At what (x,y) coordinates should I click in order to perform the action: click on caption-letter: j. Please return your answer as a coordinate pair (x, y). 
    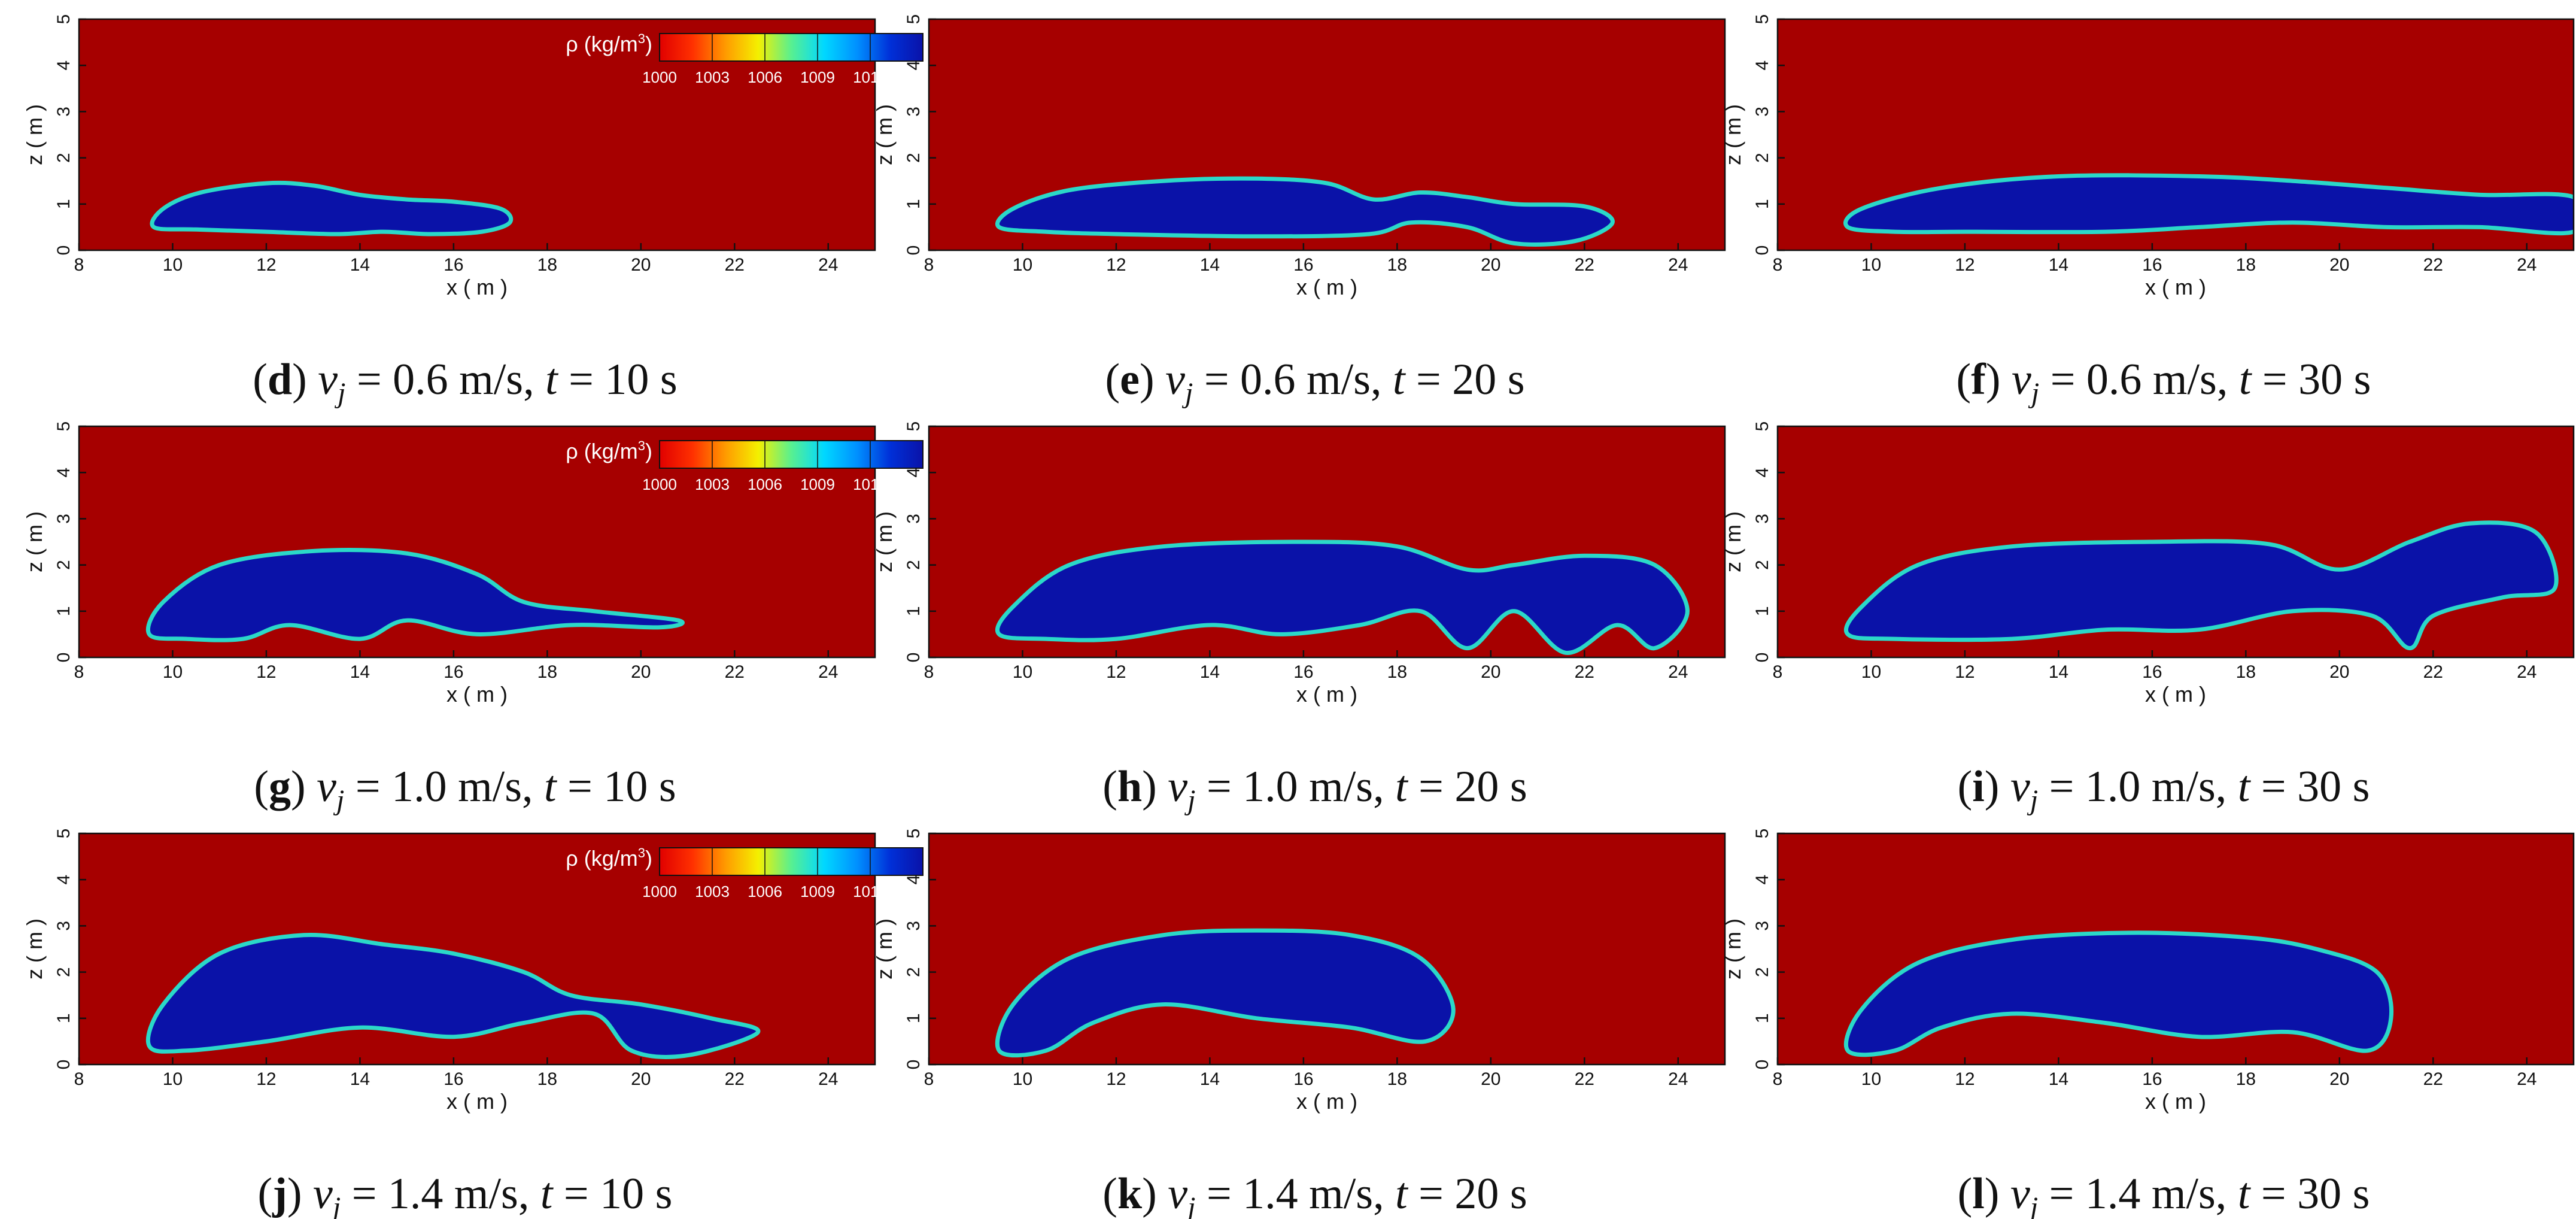
    Looking at the image, I should click on (279, 1193).